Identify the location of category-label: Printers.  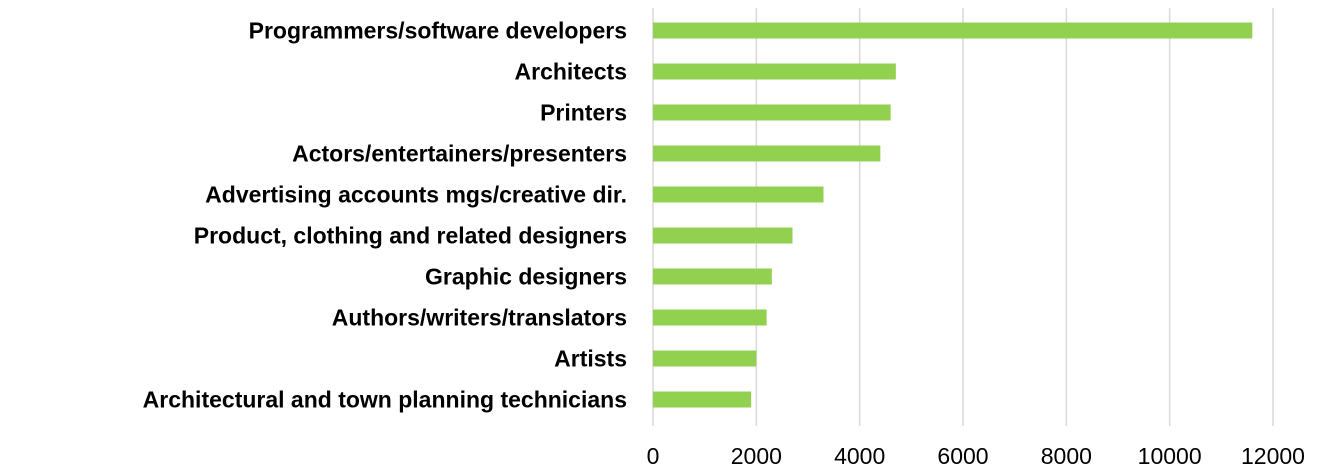
(583, 113).